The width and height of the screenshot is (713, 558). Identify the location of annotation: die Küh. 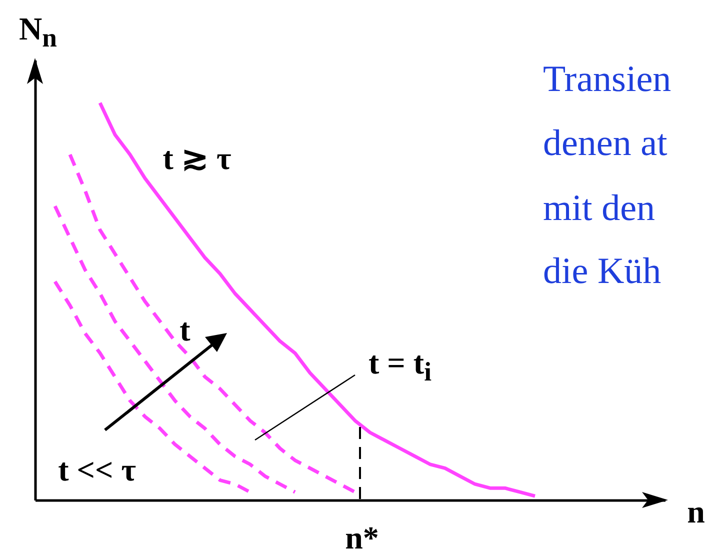
(602, 271).